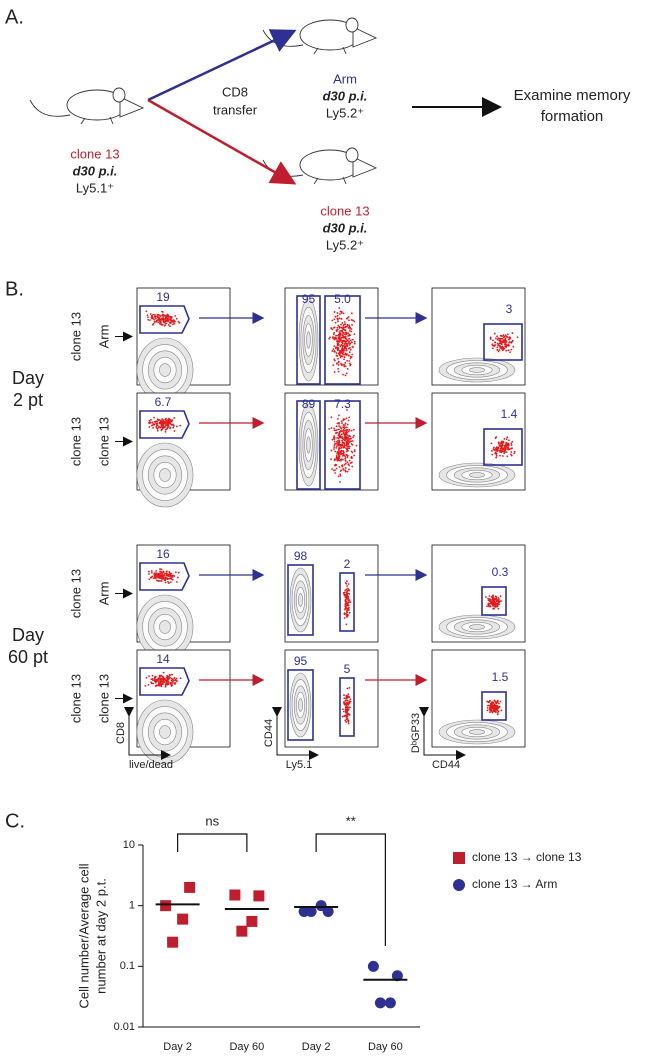 Image resolution: width=650 pixels, height=1060 pixels. Describe the element at coordinates (500, 677) in the screenshot. I see `gate-value: 1.5` at that location.